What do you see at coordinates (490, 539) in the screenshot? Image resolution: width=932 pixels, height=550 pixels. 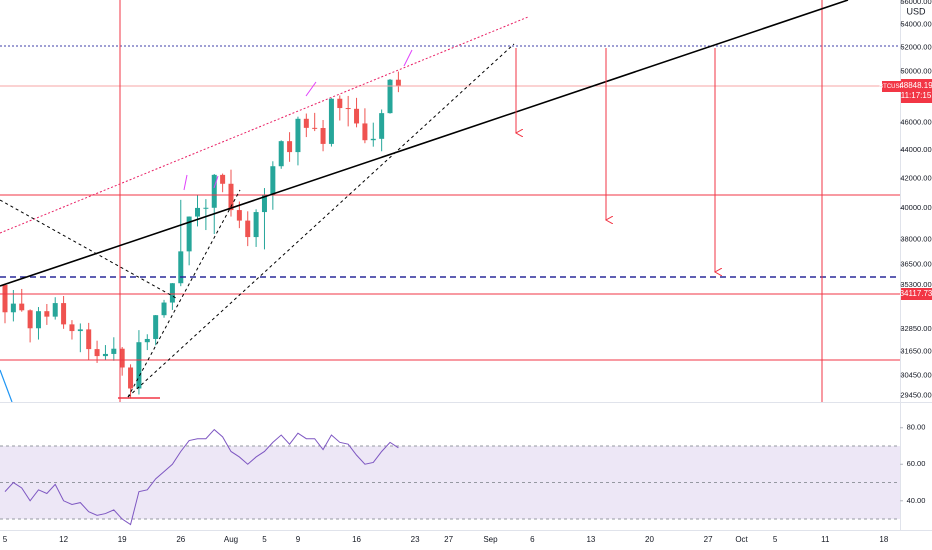 I see `x-tick-label: Sep` at bounding box center [490, 539].